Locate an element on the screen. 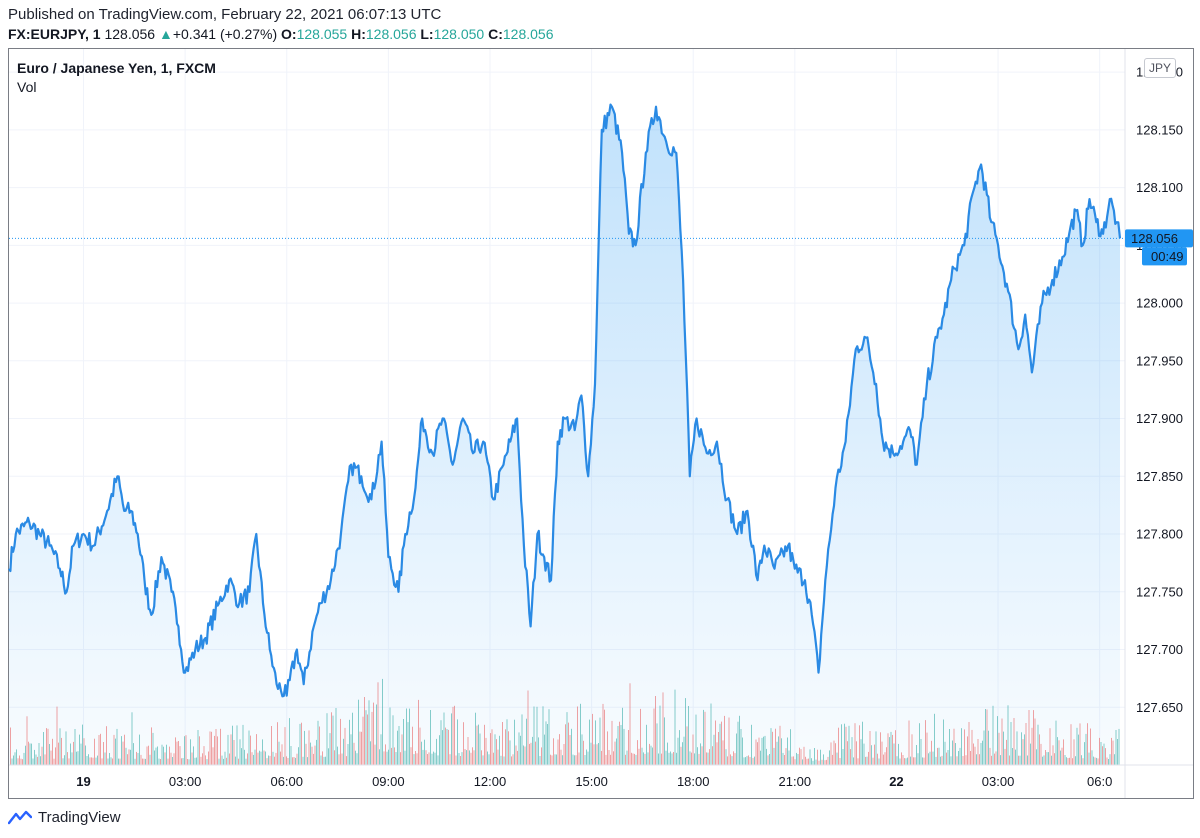 Image resolution: width=1200 pixels, height=838 pixels. open-value: 128.055 is located at coordinates (322, 34).